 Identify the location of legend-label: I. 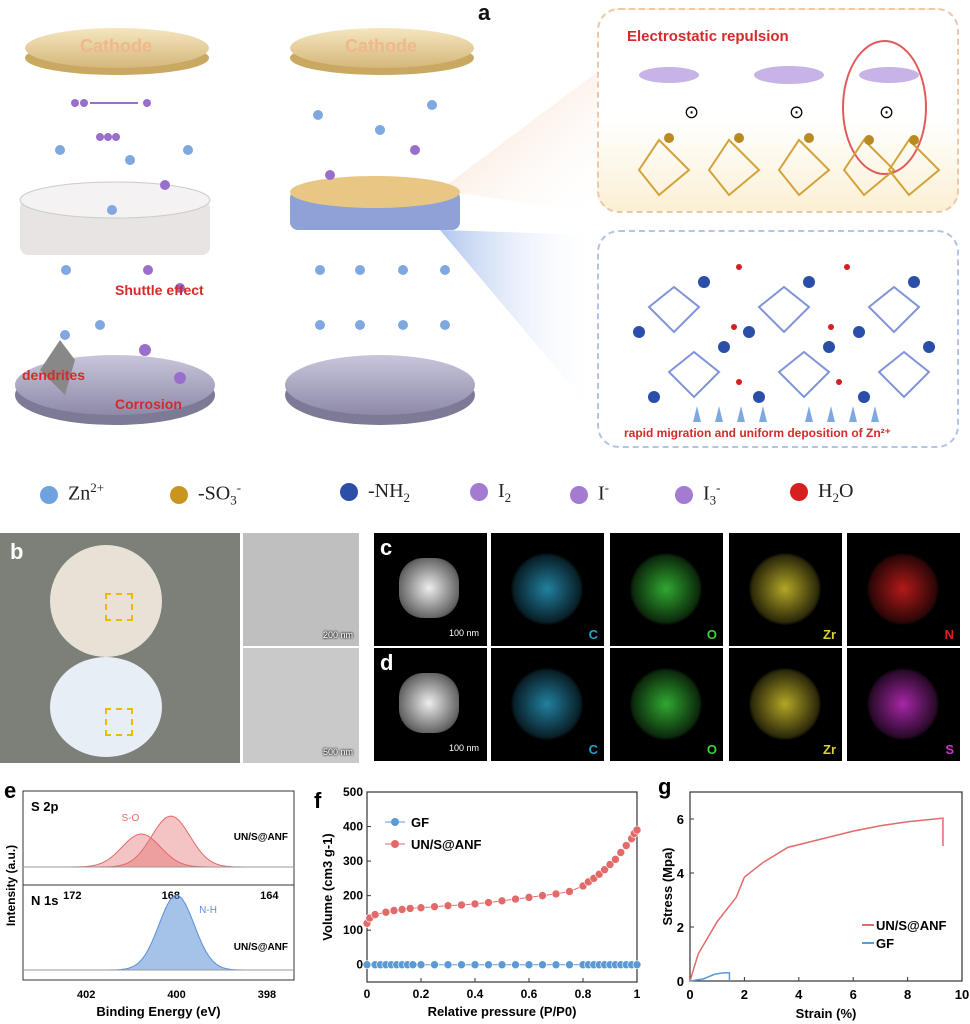
(706, 493).